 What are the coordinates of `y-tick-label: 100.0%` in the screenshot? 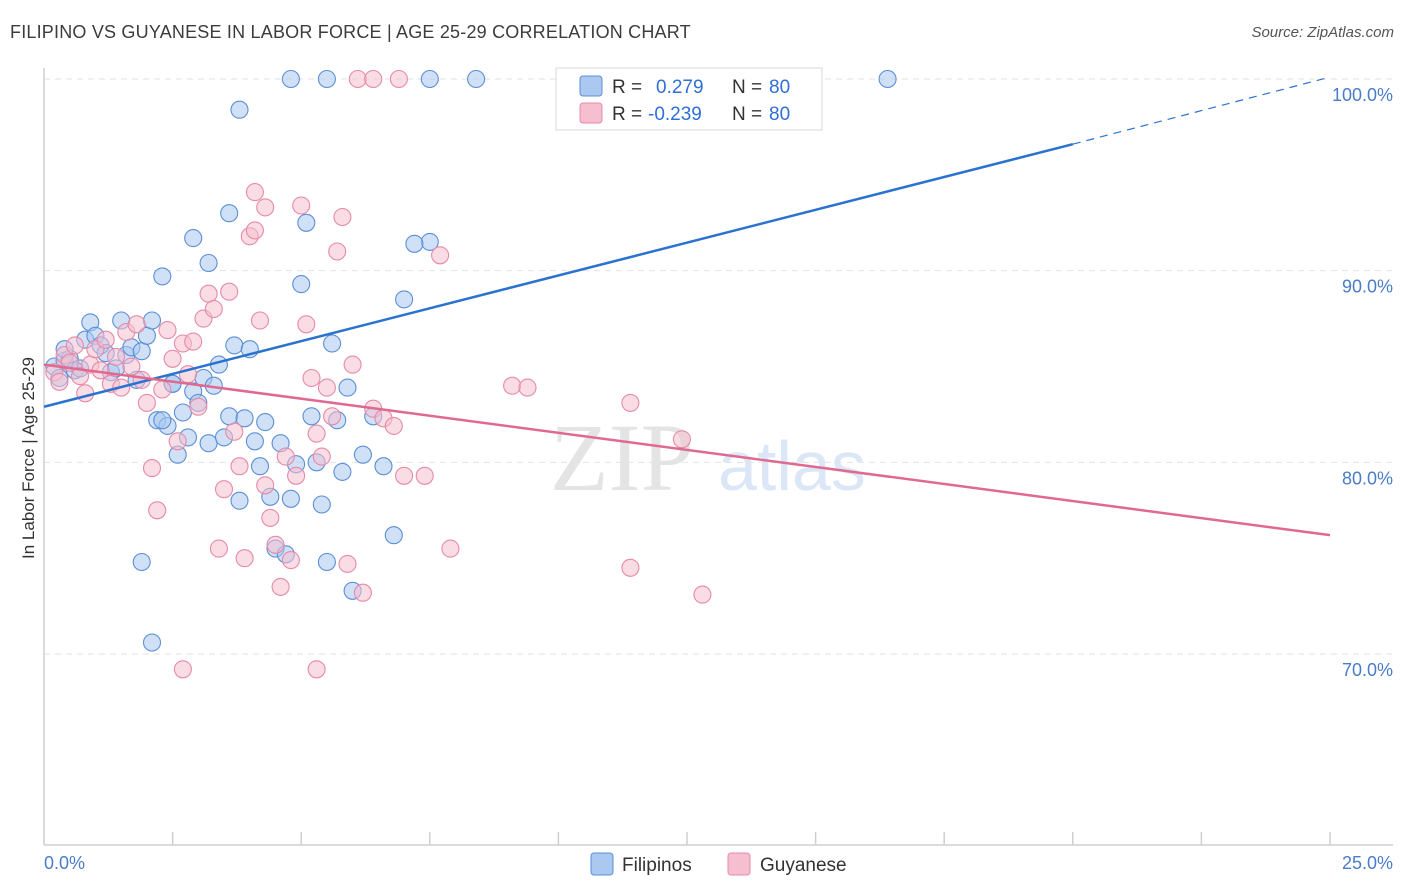 It's located at (1362, 95).